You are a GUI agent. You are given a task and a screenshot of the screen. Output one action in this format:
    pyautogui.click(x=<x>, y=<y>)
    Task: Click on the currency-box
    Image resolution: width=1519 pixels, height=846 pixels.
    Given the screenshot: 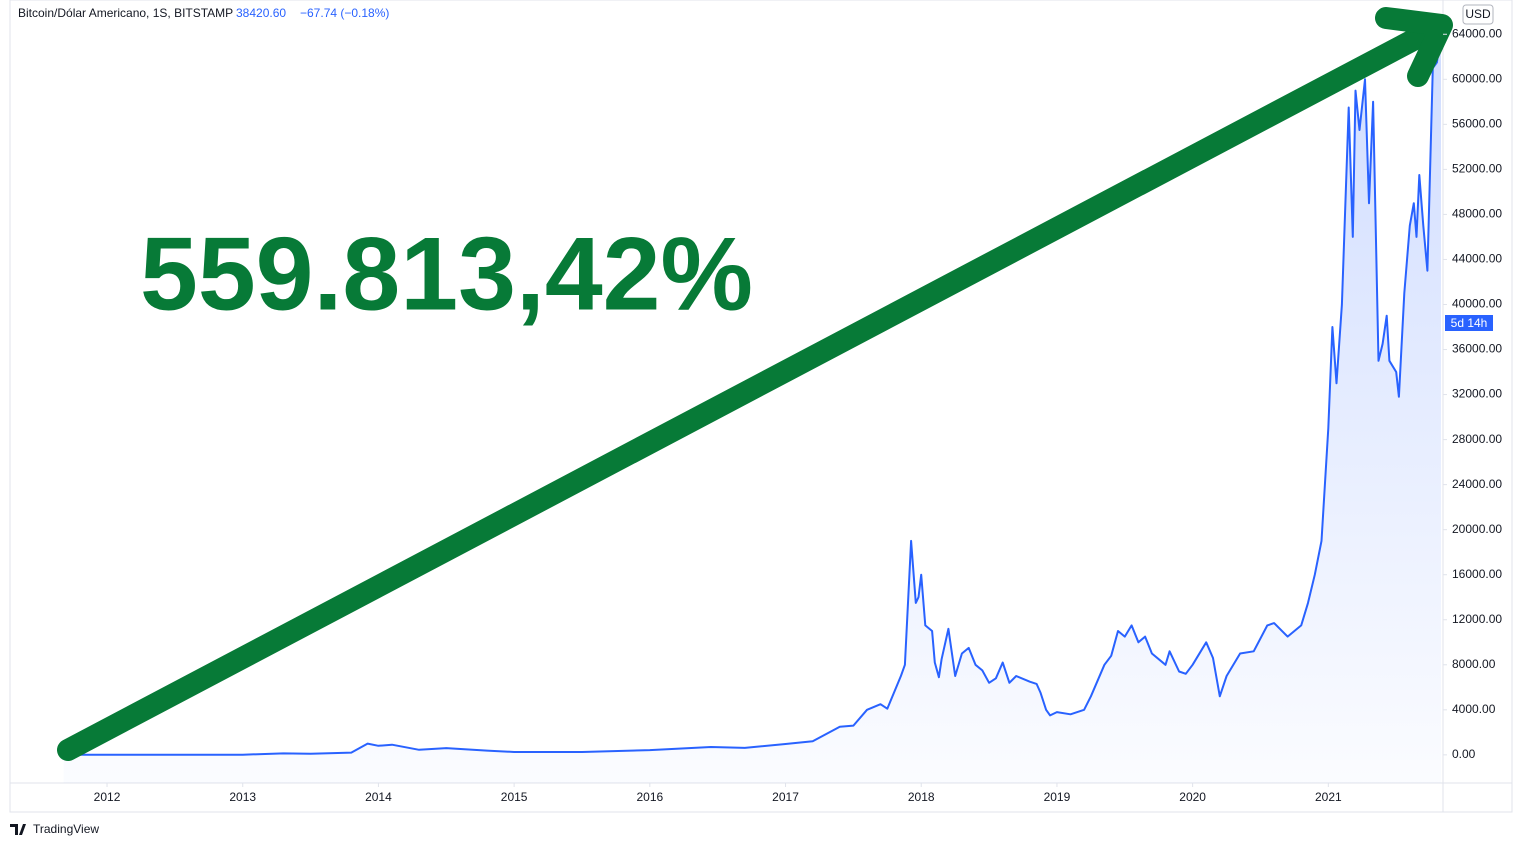 What is the action you would take?
    pyautogui.click(x=1478, y=14)
    